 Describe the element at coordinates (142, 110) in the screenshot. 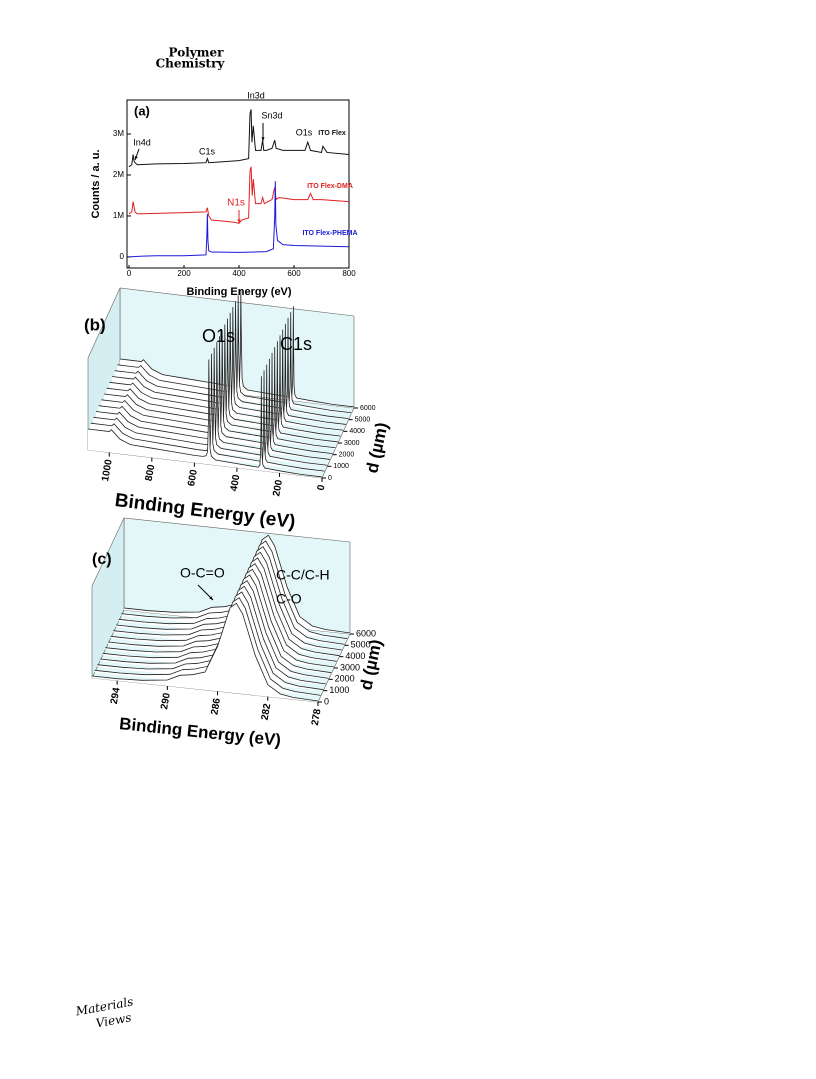

I see `annotation: (a)` at that location.